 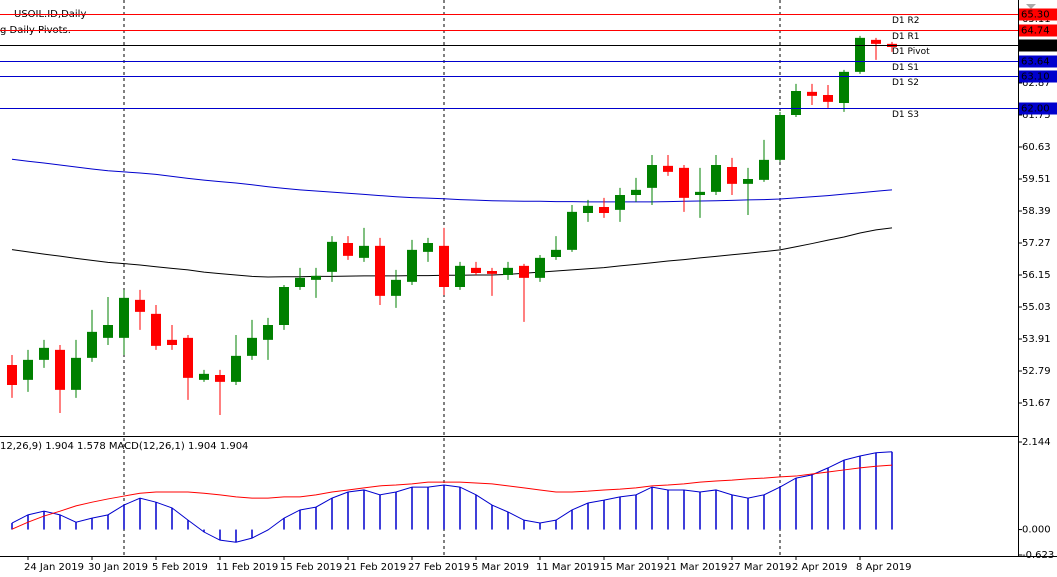 What do you see at coordinates (759, 567) in the screenshot?
I see `x-tick-label: 27 Mar 2019` at bounding box center [759, 567].